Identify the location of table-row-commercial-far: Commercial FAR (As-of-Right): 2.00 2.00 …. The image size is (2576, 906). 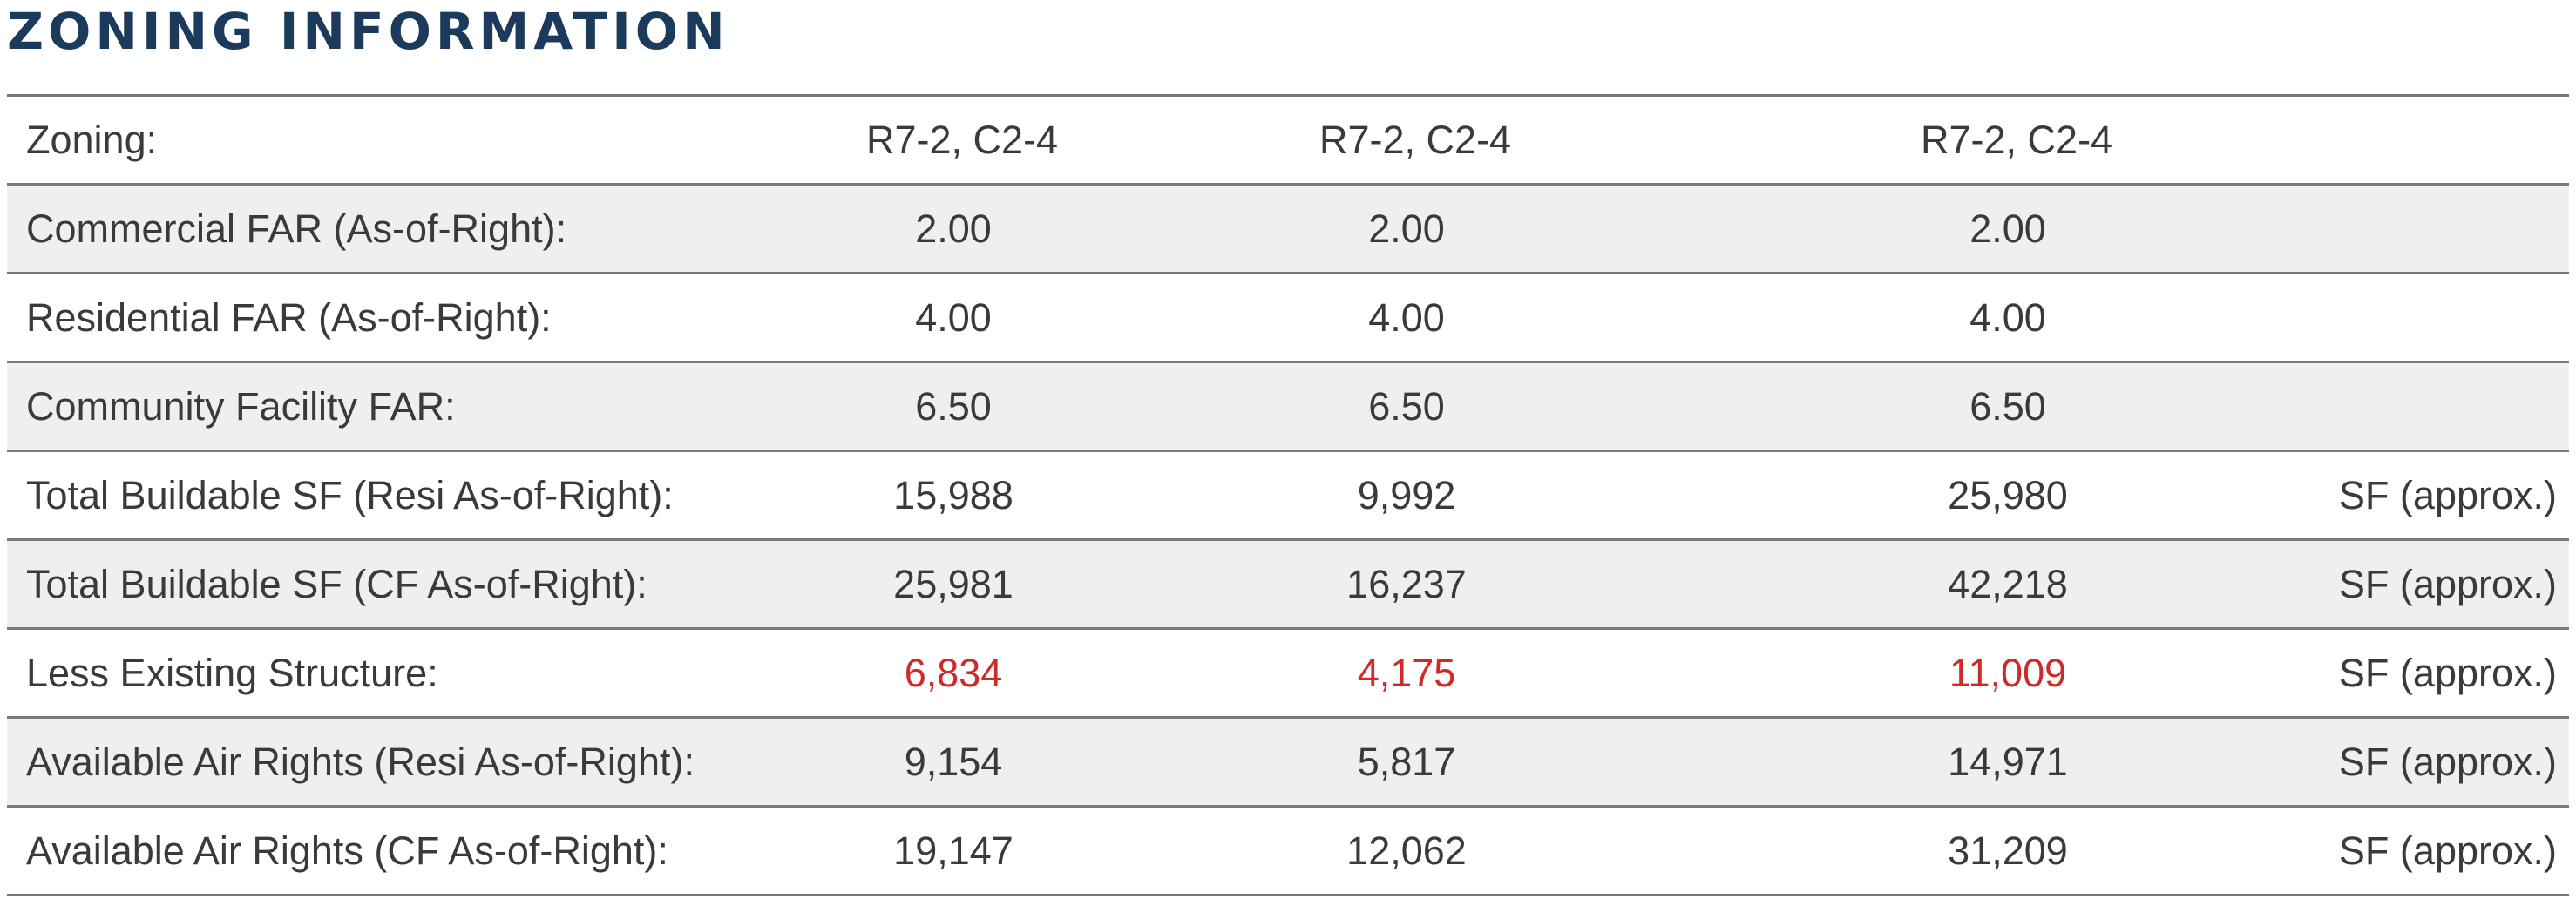
(1288, 230).